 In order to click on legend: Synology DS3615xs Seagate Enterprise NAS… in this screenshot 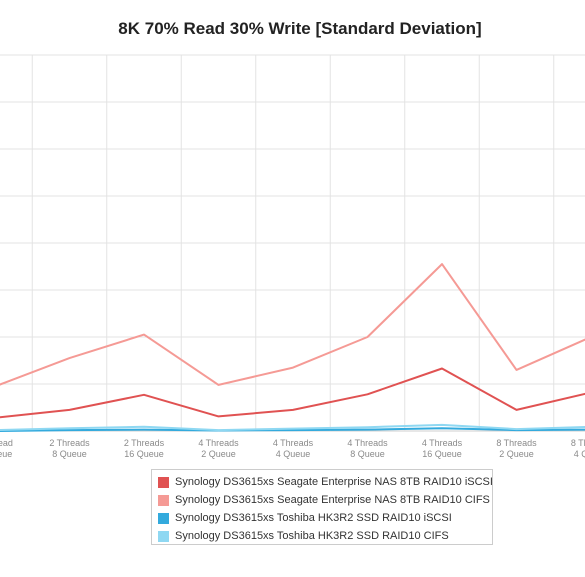, I will do `click(322, 507)`.